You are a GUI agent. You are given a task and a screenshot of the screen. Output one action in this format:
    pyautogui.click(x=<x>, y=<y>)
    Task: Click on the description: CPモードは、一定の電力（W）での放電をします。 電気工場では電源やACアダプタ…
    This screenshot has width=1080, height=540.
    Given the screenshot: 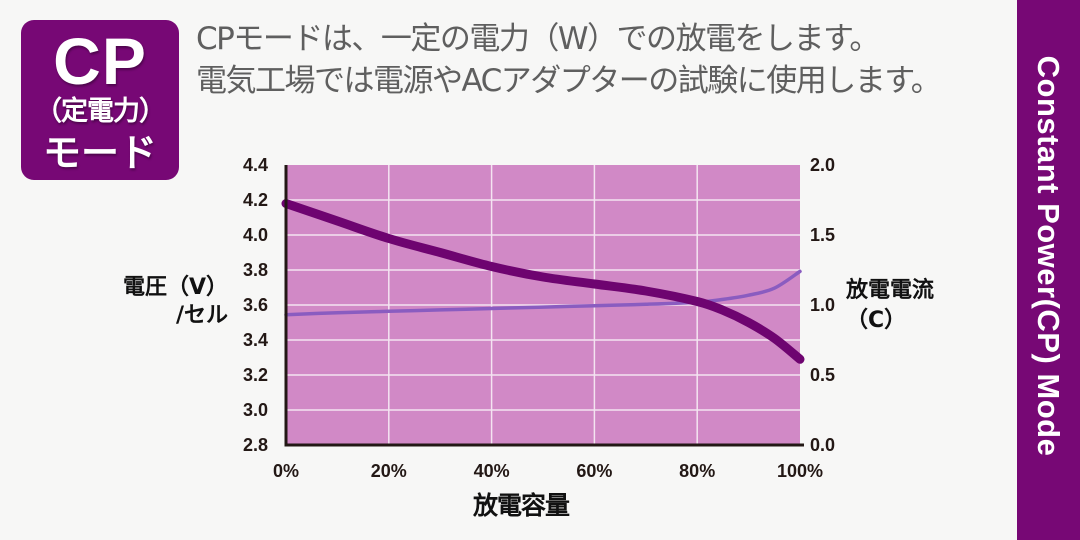 What is the action you would take?
    pyautogui.click(x=606, y=60)
    